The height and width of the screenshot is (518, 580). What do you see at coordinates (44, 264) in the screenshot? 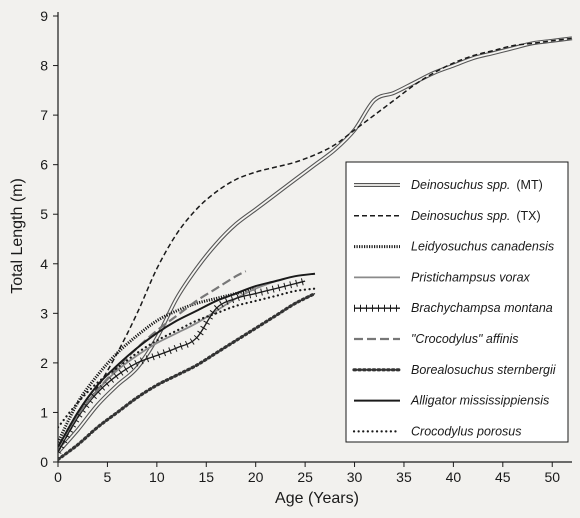
I see `y-tick-label: 4` at bounding box center [44, 264].